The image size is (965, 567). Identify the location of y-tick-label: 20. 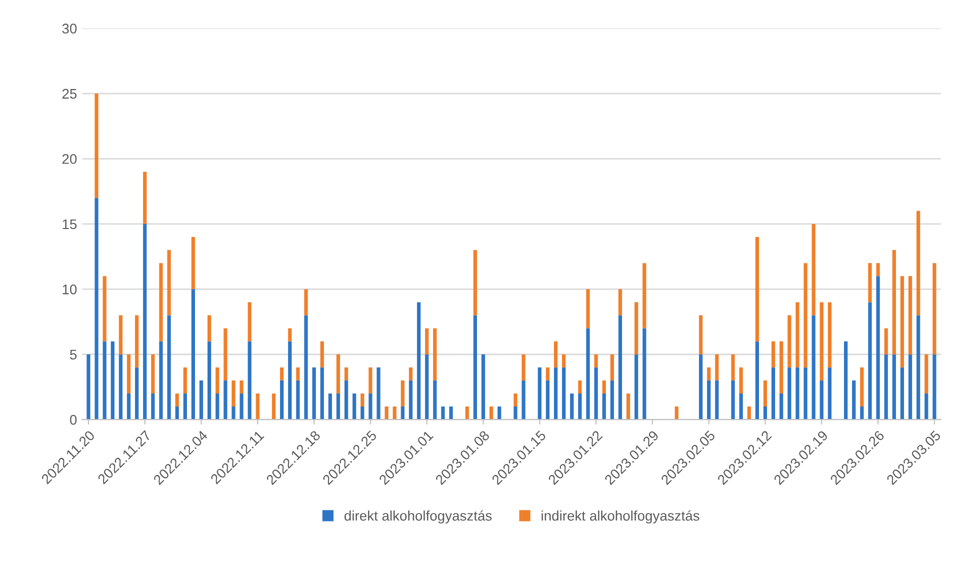
(69, 159).